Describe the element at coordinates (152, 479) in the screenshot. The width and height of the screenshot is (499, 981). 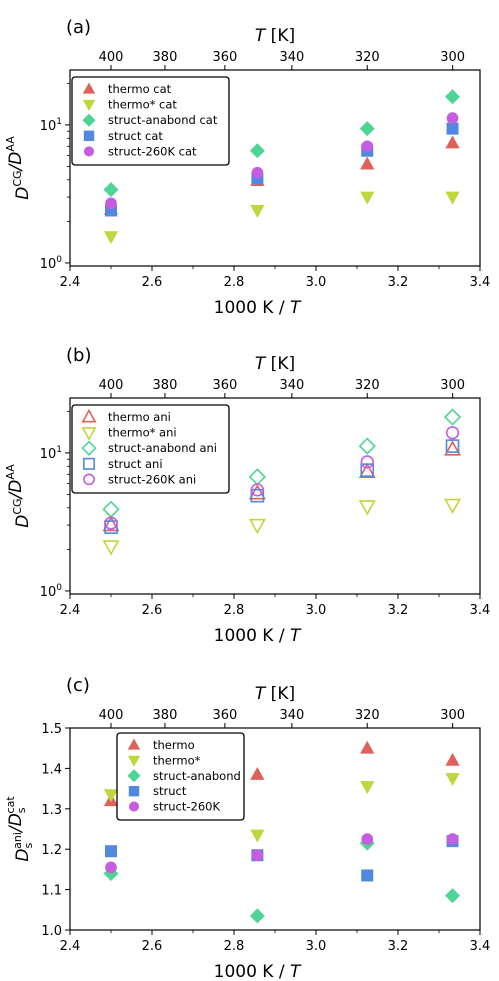
I see `legend-label: struct-260K ani` at that location.